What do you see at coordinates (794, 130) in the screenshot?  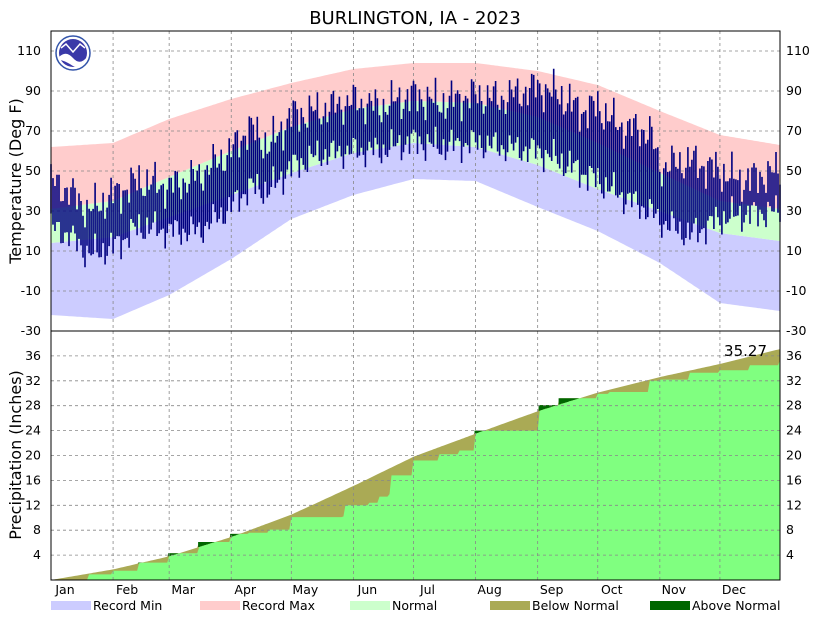 I see `temperature-tick-label-right: 70` at bounding box center [794, 130].